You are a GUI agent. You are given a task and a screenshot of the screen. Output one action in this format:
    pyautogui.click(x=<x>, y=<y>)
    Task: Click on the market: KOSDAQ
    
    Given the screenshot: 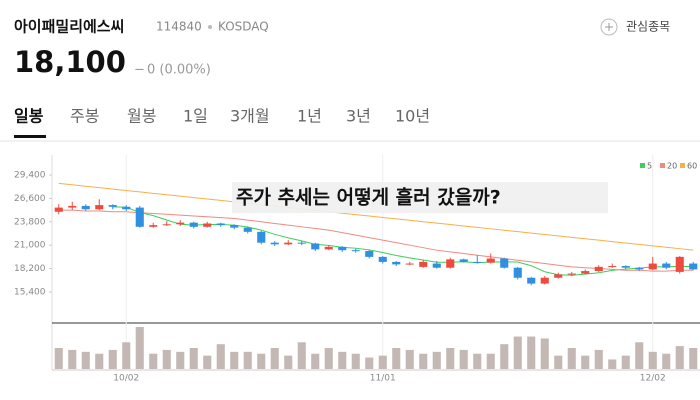 What is the action you would take?
    pyautogui.click(x=243, y=27)
    